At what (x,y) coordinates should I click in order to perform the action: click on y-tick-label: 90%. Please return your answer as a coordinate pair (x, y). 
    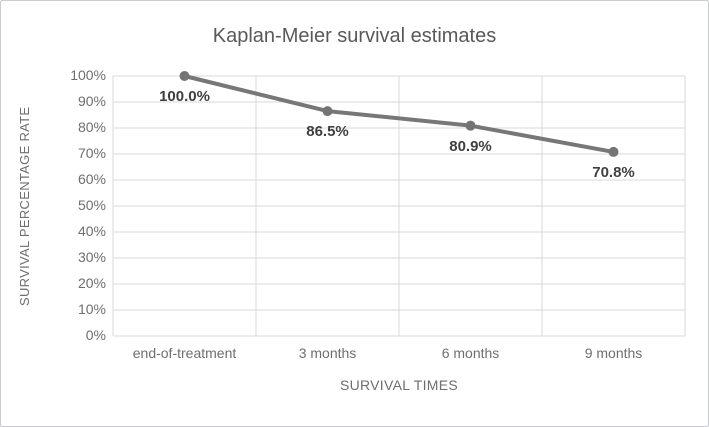
    Looking at the image, I should click on (91, 101).